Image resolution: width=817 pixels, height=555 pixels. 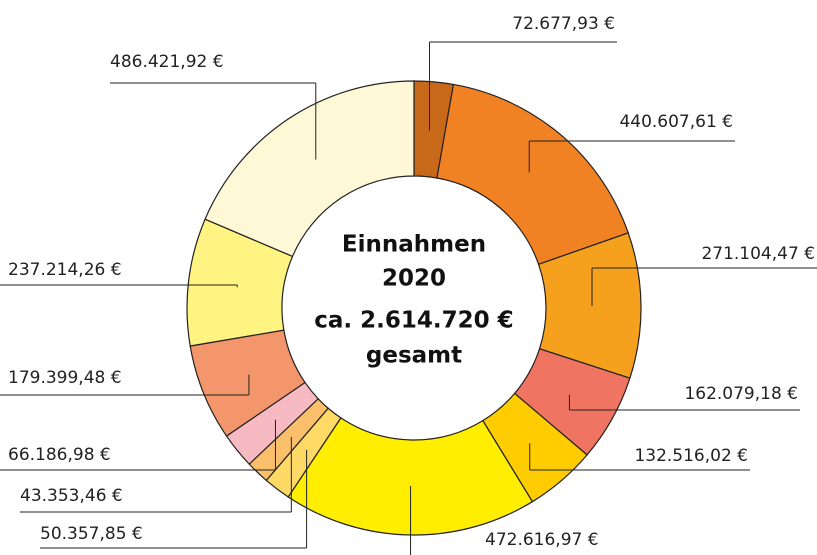 What do you see at coordinates (167, 62) in the screenshot?
I see `value-label: 486.421,92 €` at bounding box center [167, 62].